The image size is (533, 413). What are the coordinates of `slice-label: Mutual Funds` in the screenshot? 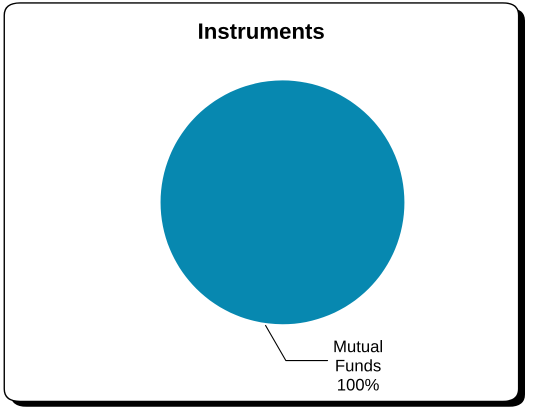 It's located at (358, 356).